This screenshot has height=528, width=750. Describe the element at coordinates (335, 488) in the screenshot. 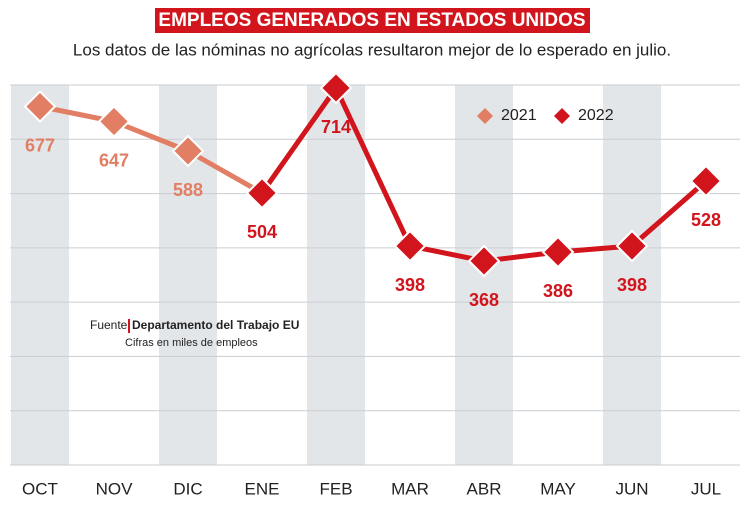

I see `x-tick-label: FEB` at that location.